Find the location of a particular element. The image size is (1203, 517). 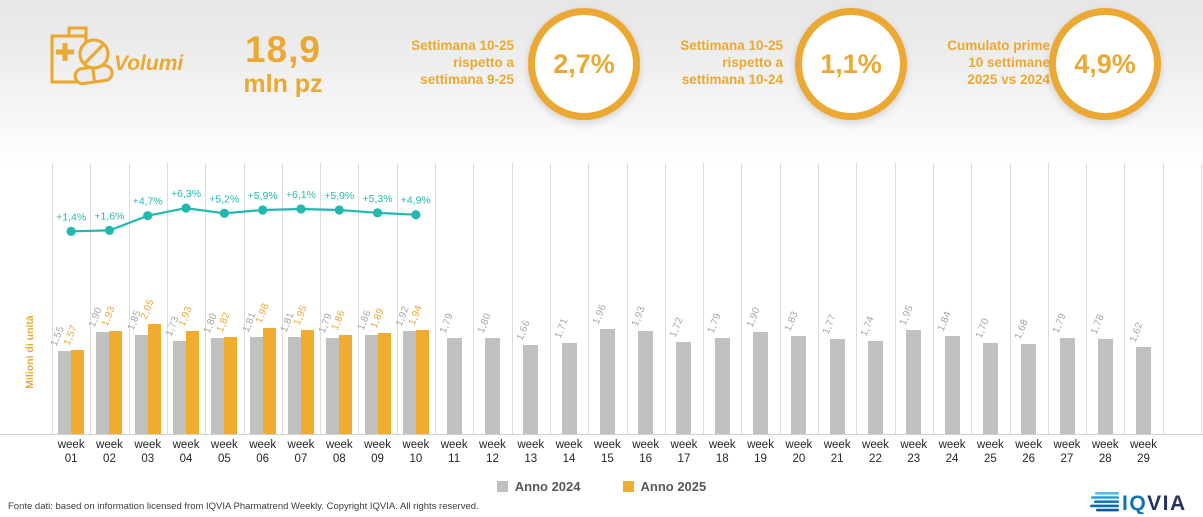

bar-value-label: 1,90 is located at coordinates (753, 318).